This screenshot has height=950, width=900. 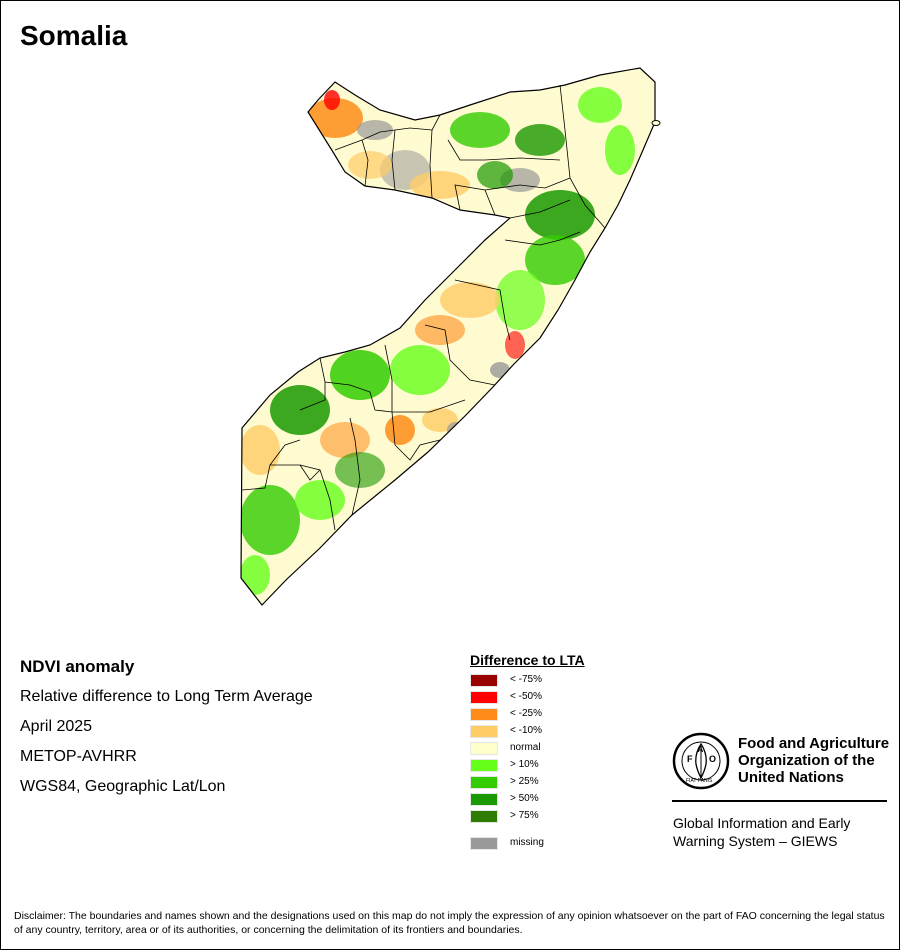 I want to click on legend-item-missing: missing, so click(x=527, y=843).